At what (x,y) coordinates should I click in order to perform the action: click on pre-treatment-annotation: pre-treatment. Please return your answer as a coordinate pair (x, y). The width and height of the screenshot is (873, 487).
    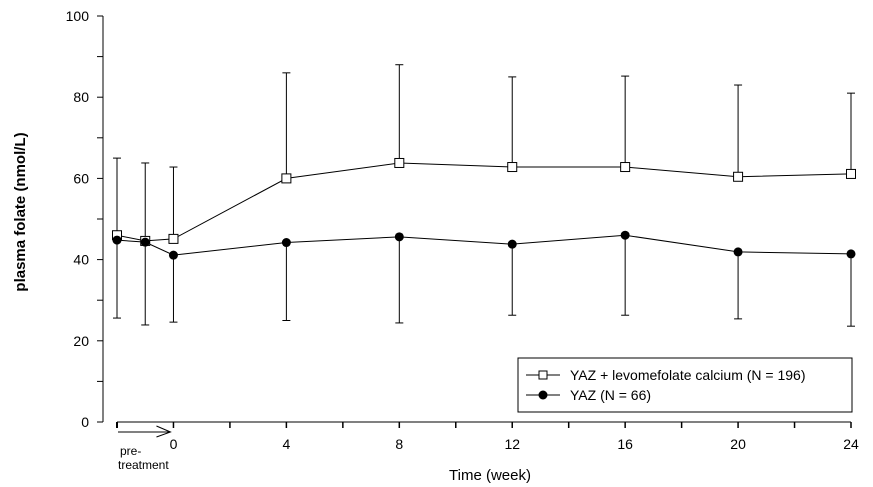
    Looking at the image, I should click on (145, 448).